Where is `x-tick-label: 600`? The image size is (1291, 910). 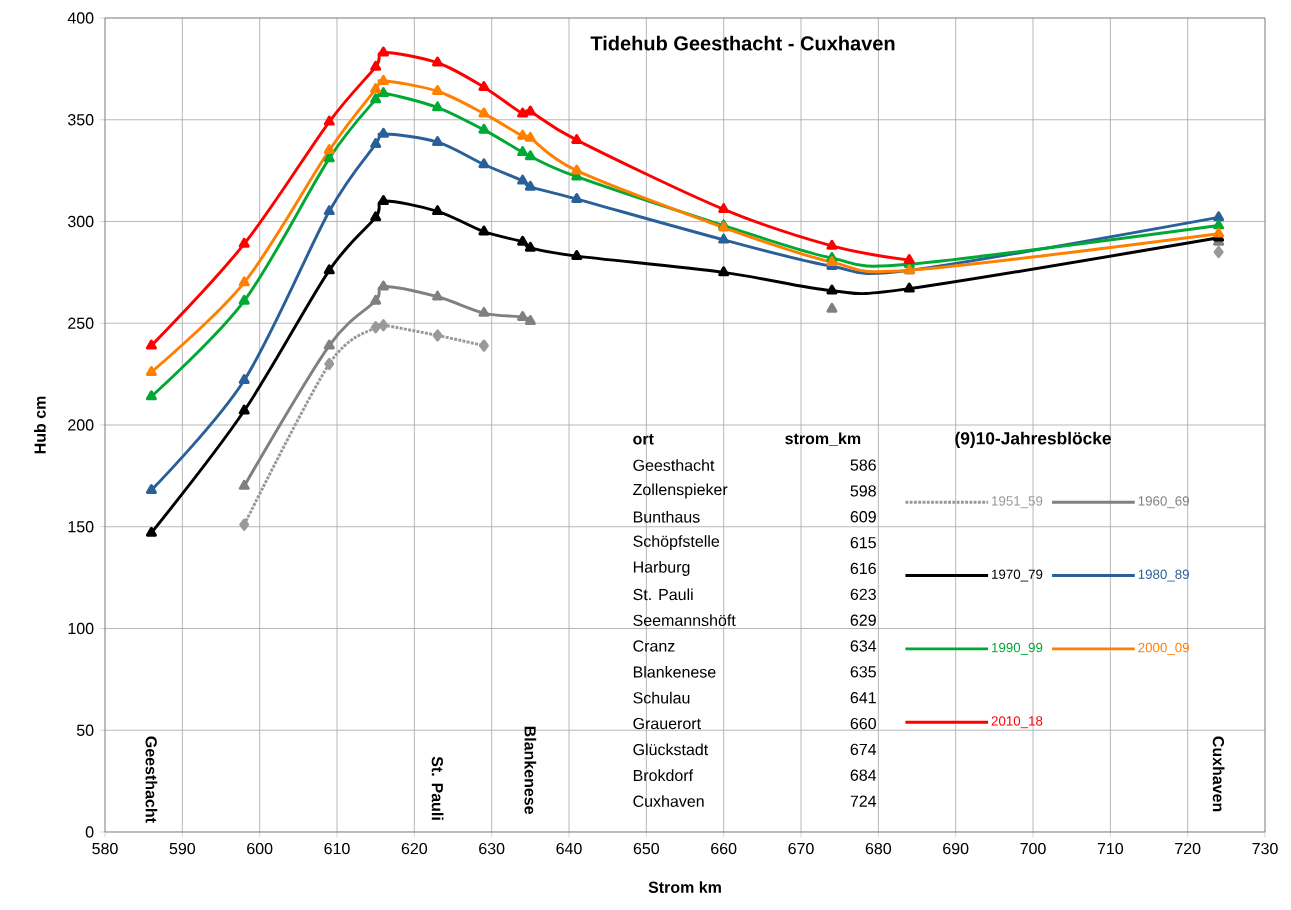
x-tick-label: 600 is located at coordinates (260, 848).